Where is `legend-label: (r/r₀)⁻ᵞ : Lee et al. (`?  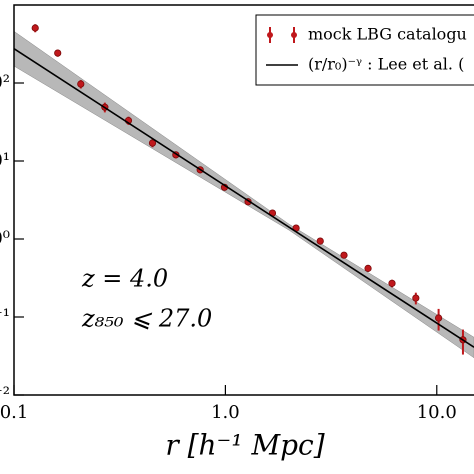 legend-label: (r/r₀)⁻ᵞ : Lee et al. ( is located at coordinates (386, 64).